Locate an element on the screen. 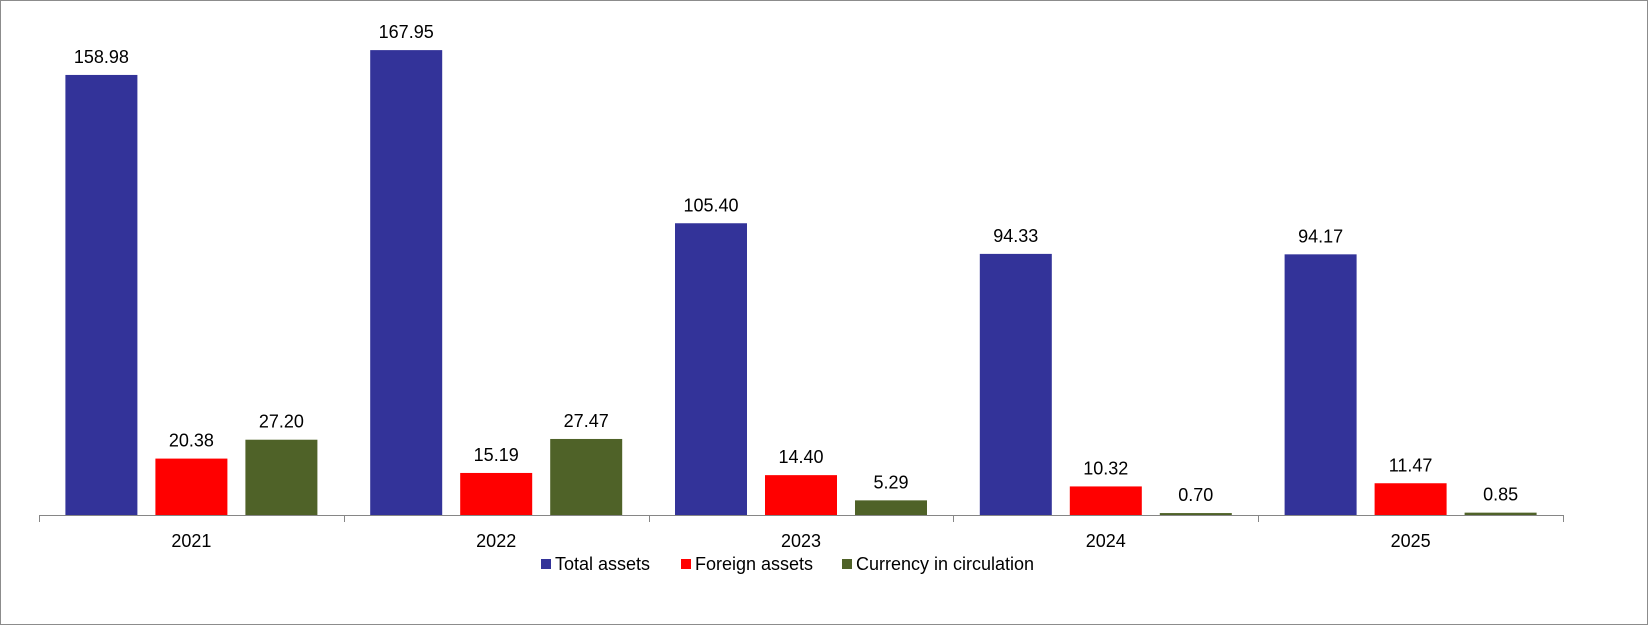  value-label-foreign-assets-2023: 14.40 is located at coordinates (800, 457).